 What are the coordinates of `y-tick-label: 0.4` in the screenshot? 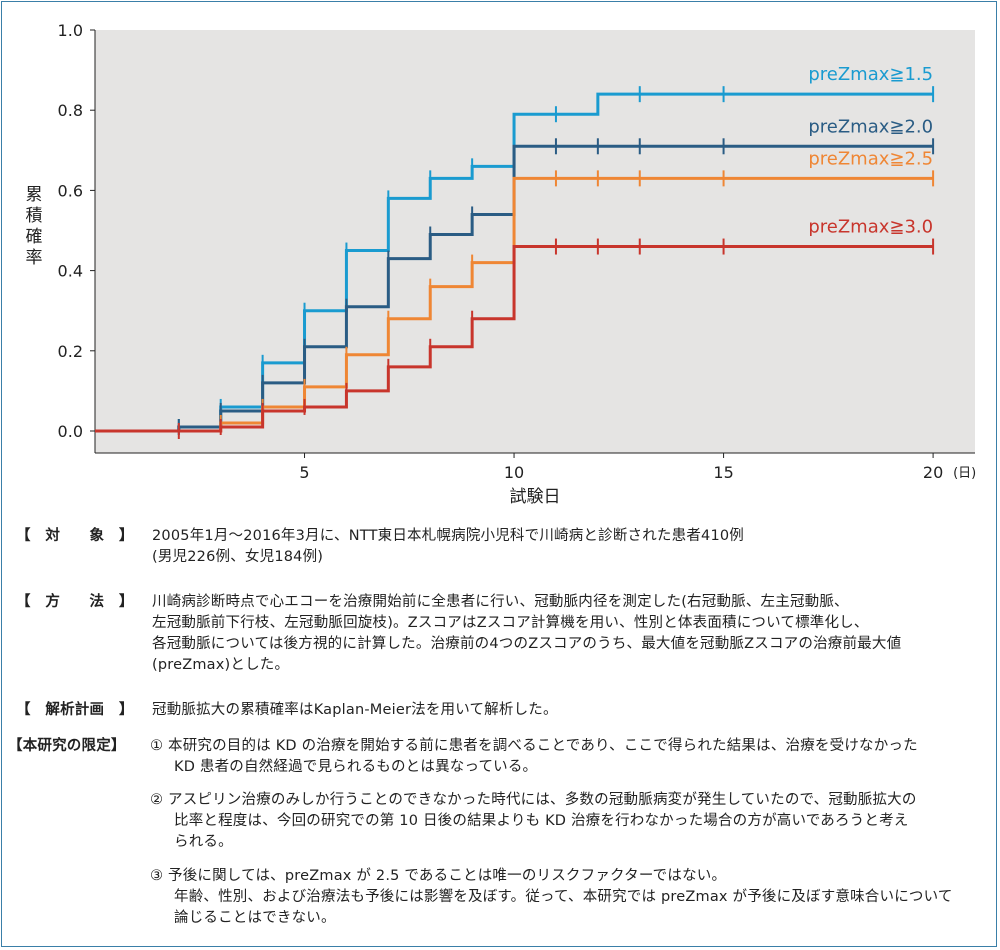 It's located at (70, 271).